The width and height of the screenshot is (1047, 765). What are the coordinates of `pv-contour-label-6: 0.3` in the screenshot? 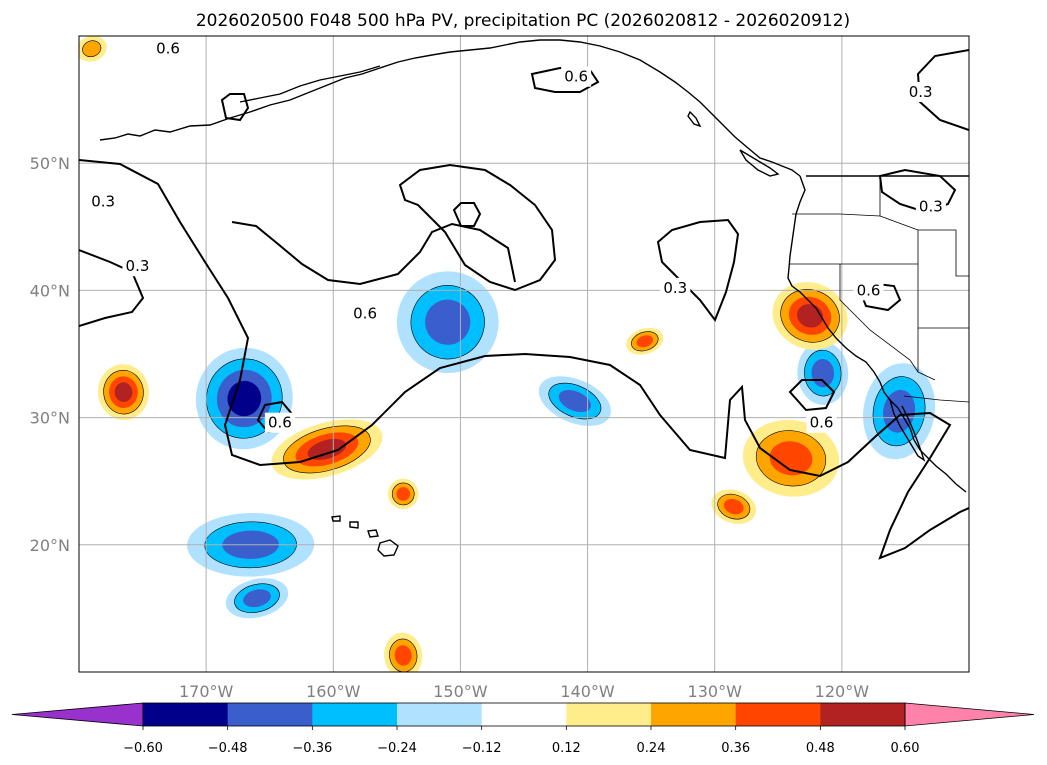 It's located at (675, 288).